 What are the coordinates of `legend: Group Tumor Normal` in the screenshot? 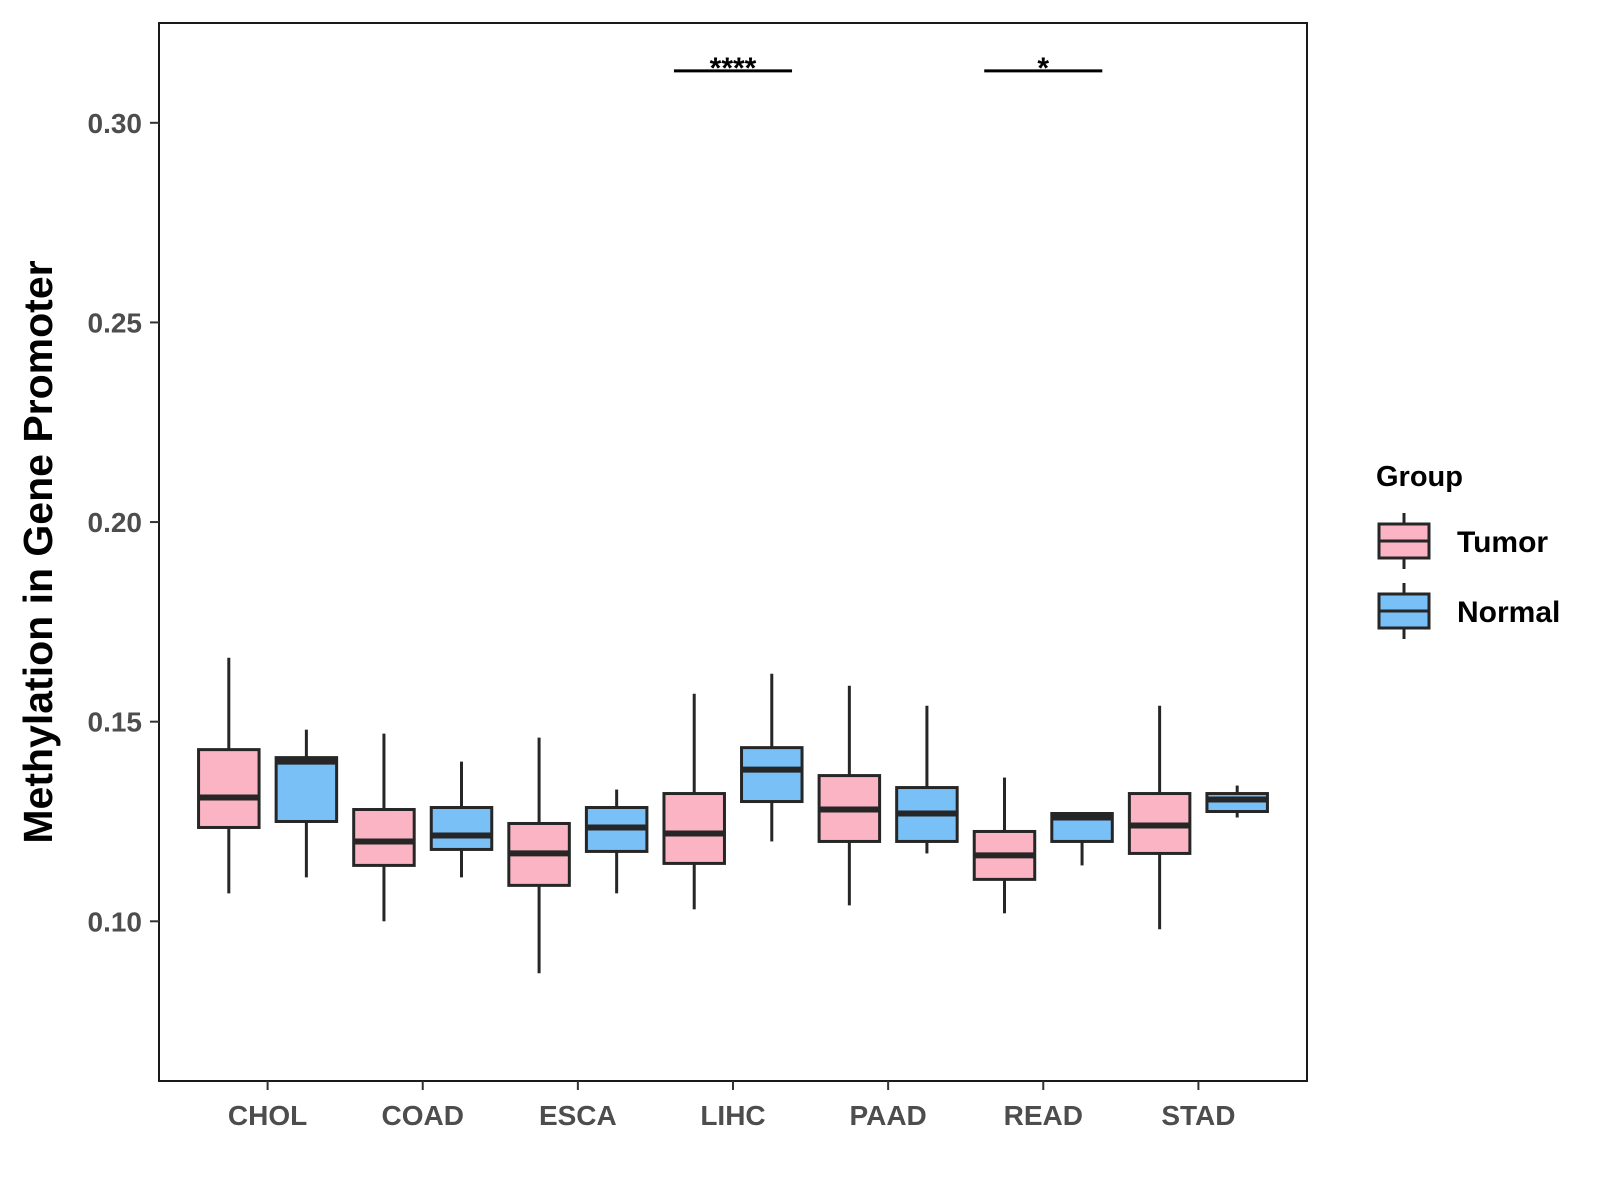 It's located at (1468, 550).